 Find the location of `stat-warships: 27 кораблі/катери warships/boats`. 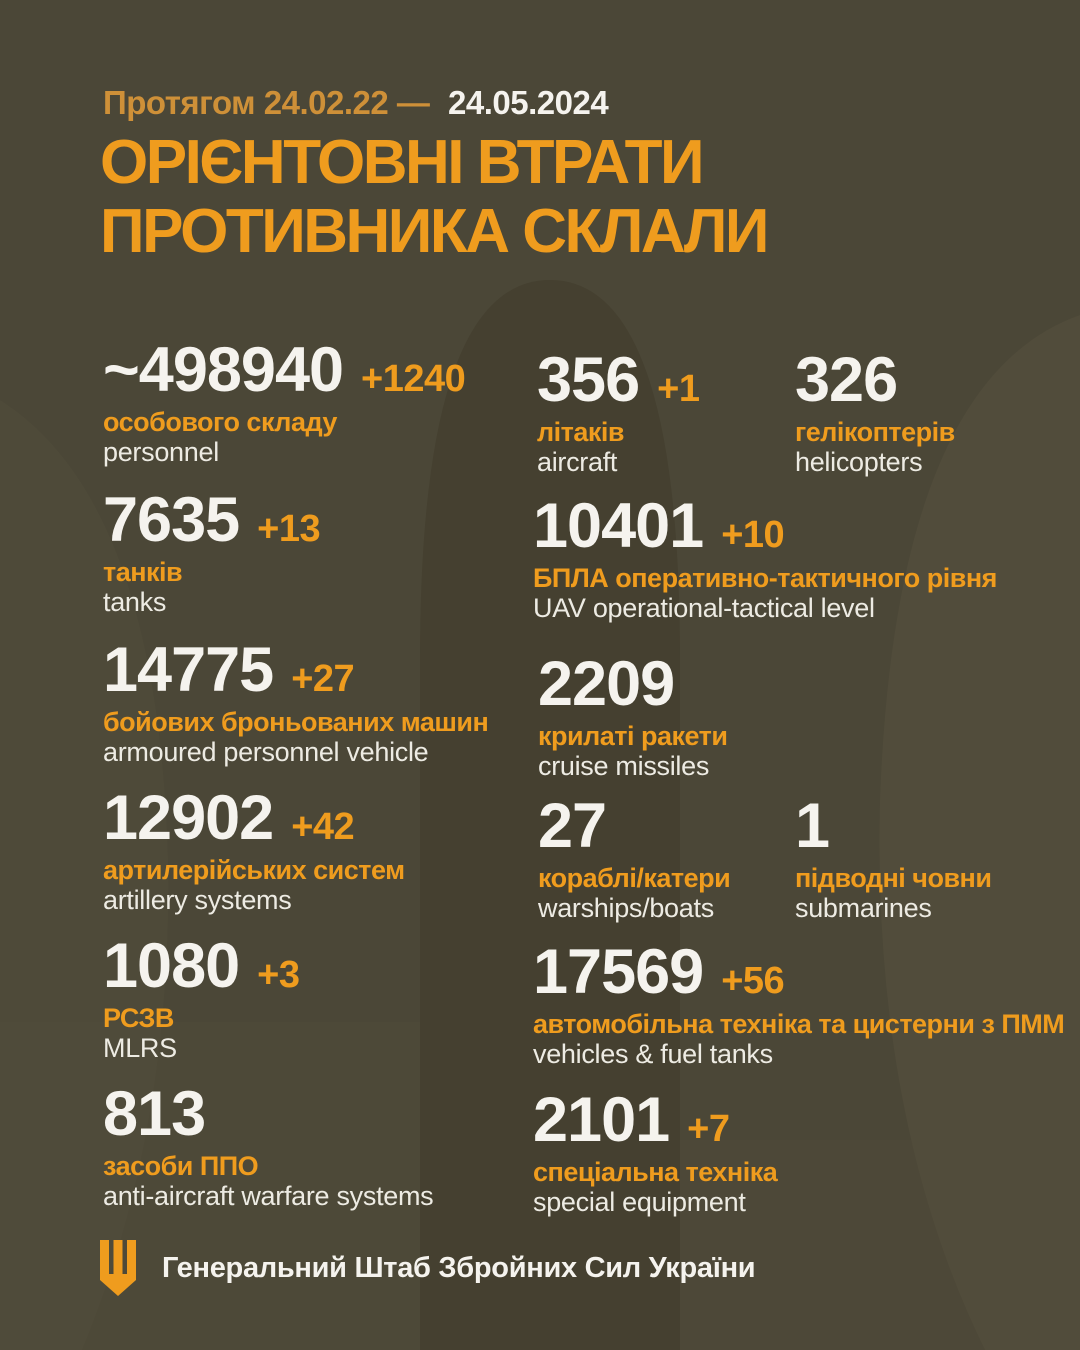

stat-warships: 27 кораблі/катери warships/boats is located at coordinates (634, 857).